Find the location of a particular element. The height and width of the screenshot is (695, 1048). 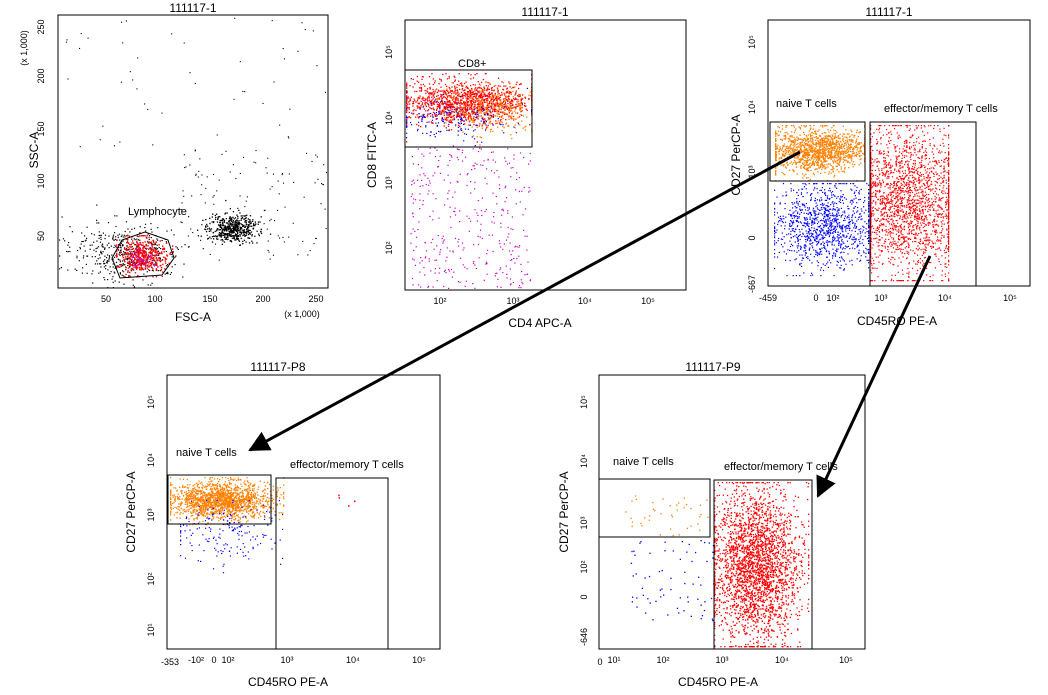

tick-label: 200 is located at coordinates (262, 299).